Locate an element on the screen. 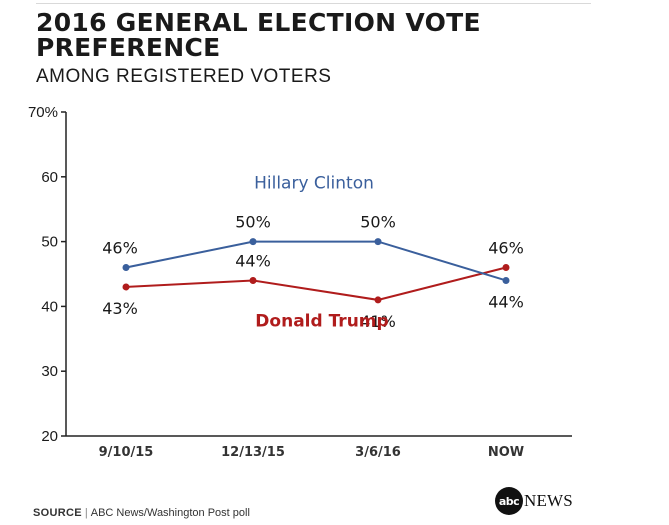 This screenshot has height=525, width=669. source-label: SOURCE is located at coordinates (57, 513).